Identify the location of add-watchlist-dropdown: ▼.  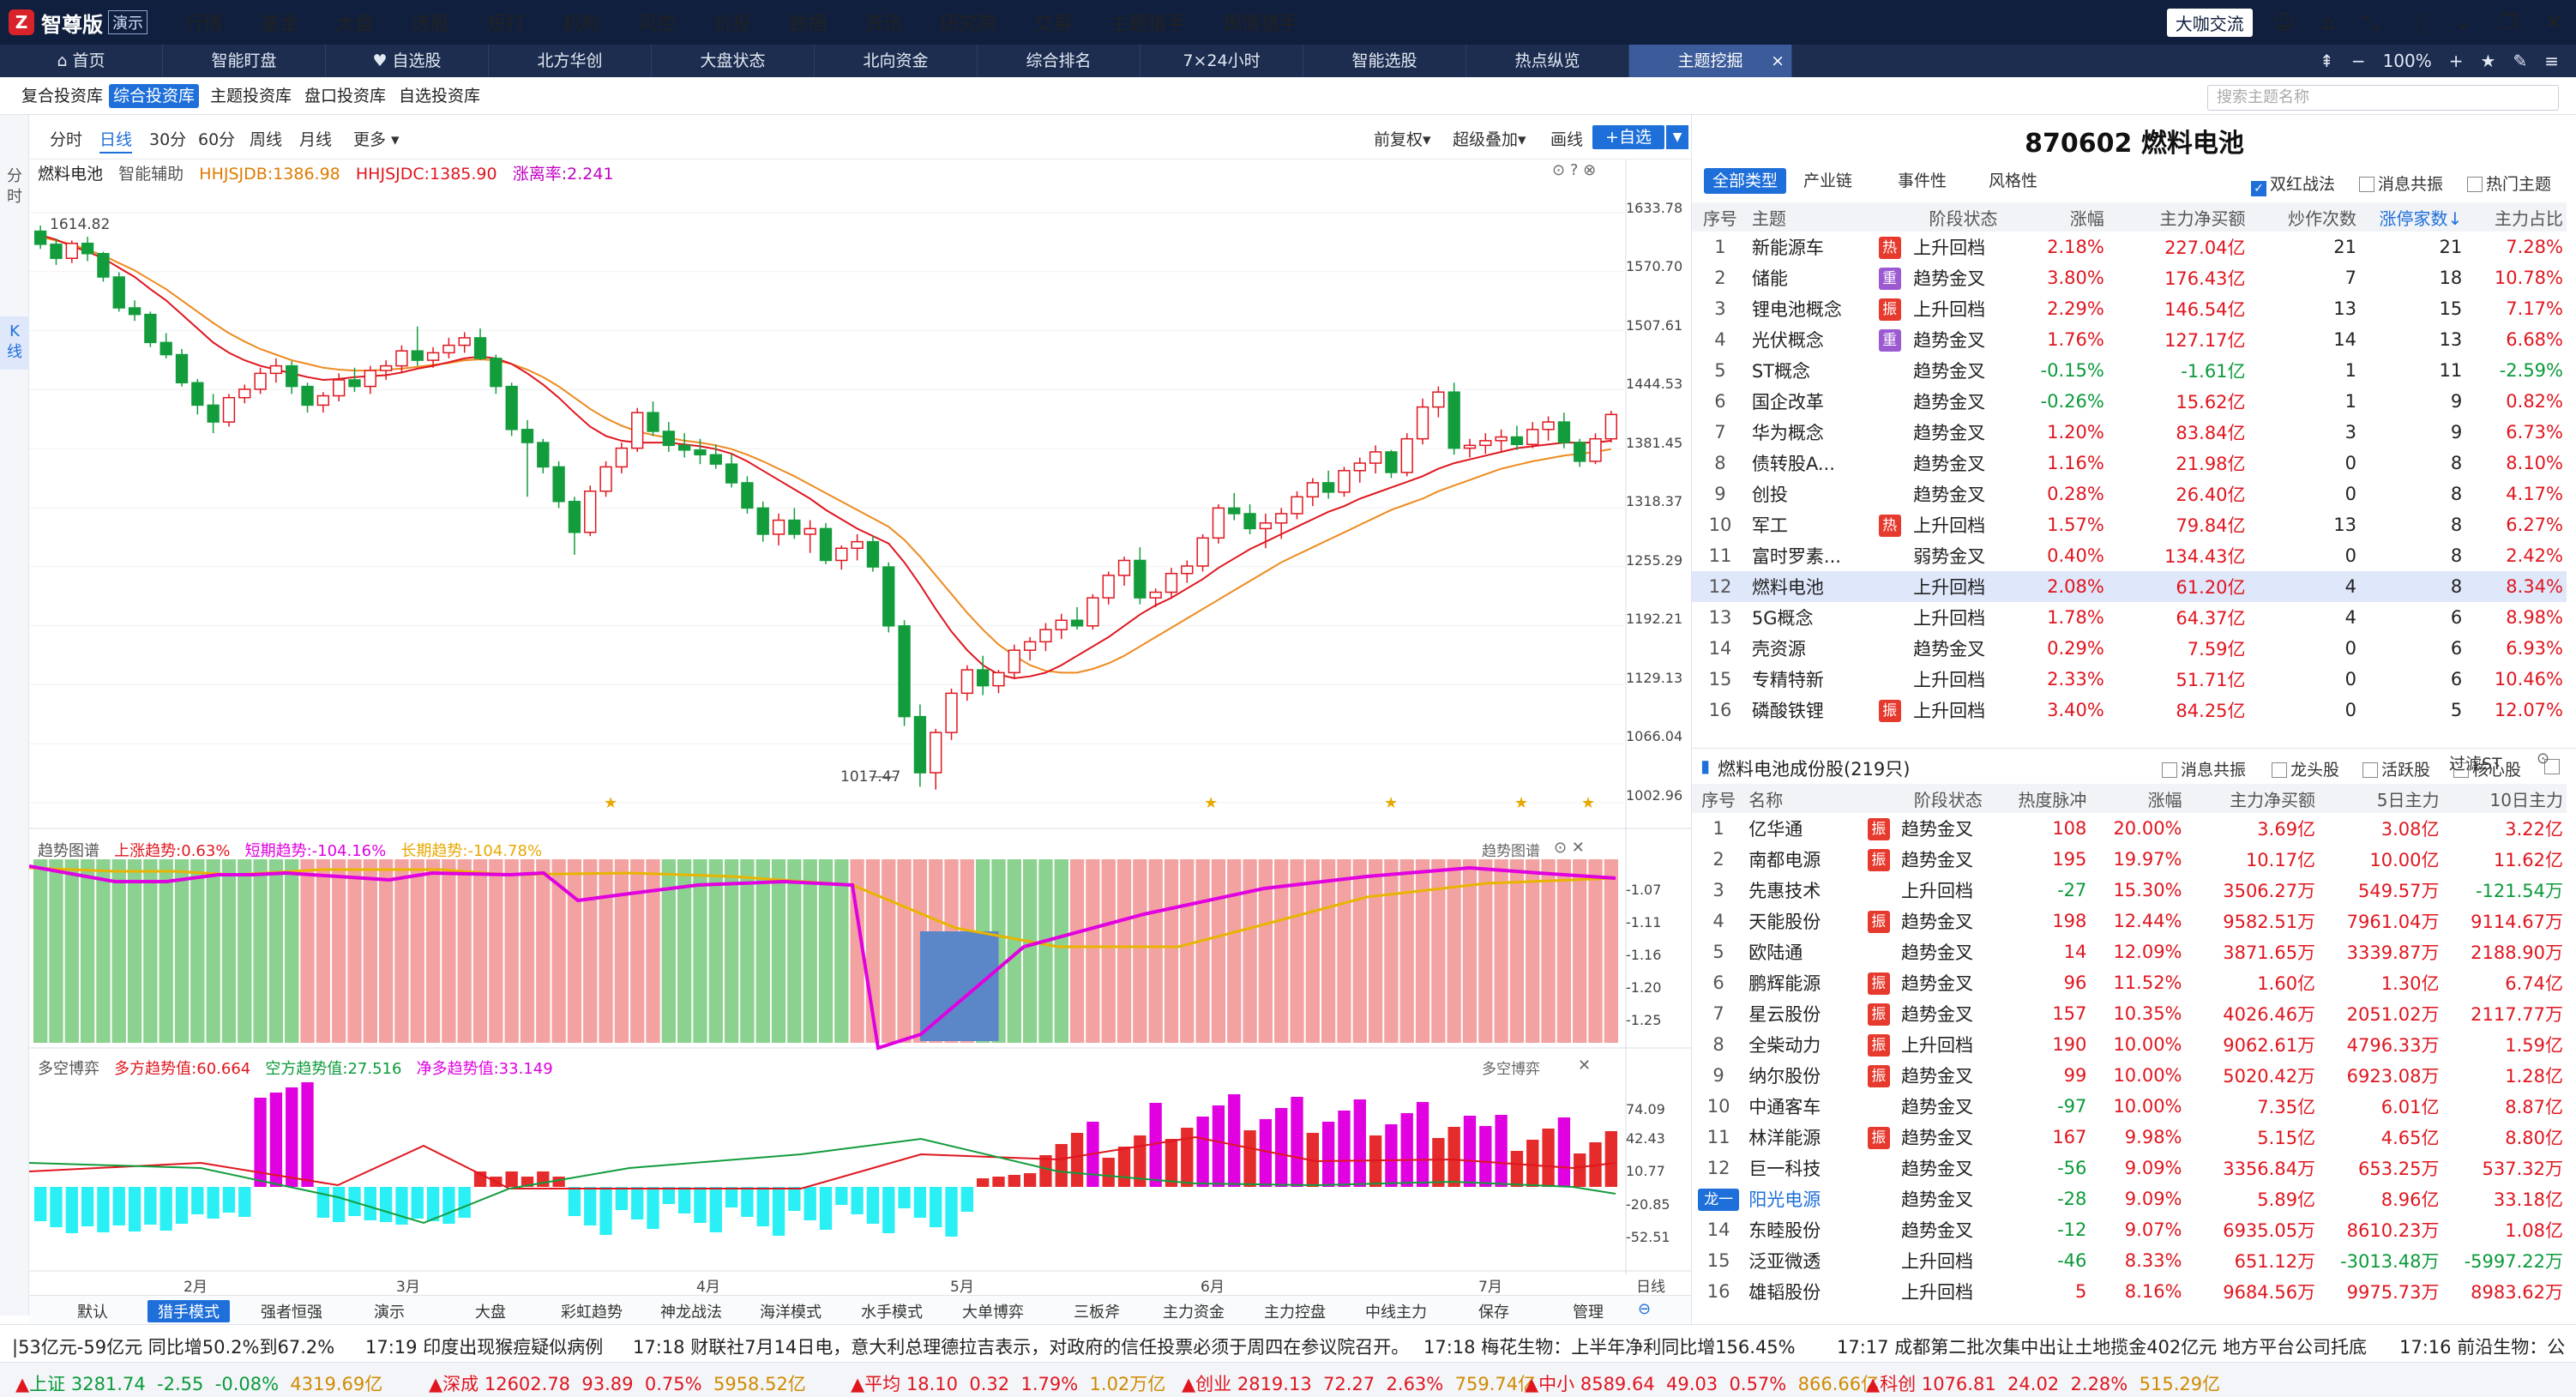
(1677, 137).